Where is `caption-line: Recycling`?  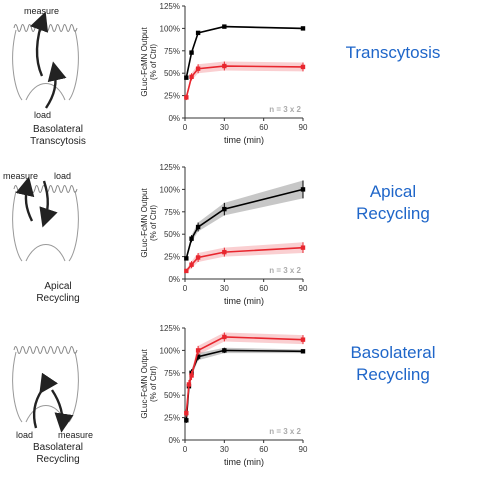 caption-line: Recycling is located at coordinates (57, 298).